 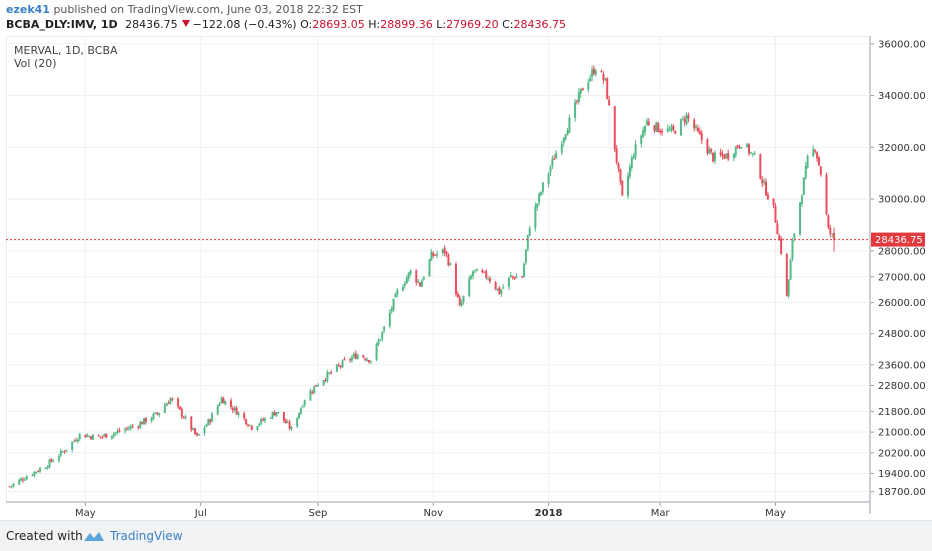 I want to click on y-tick-label: 32000.00, so click(x=902, y=148).